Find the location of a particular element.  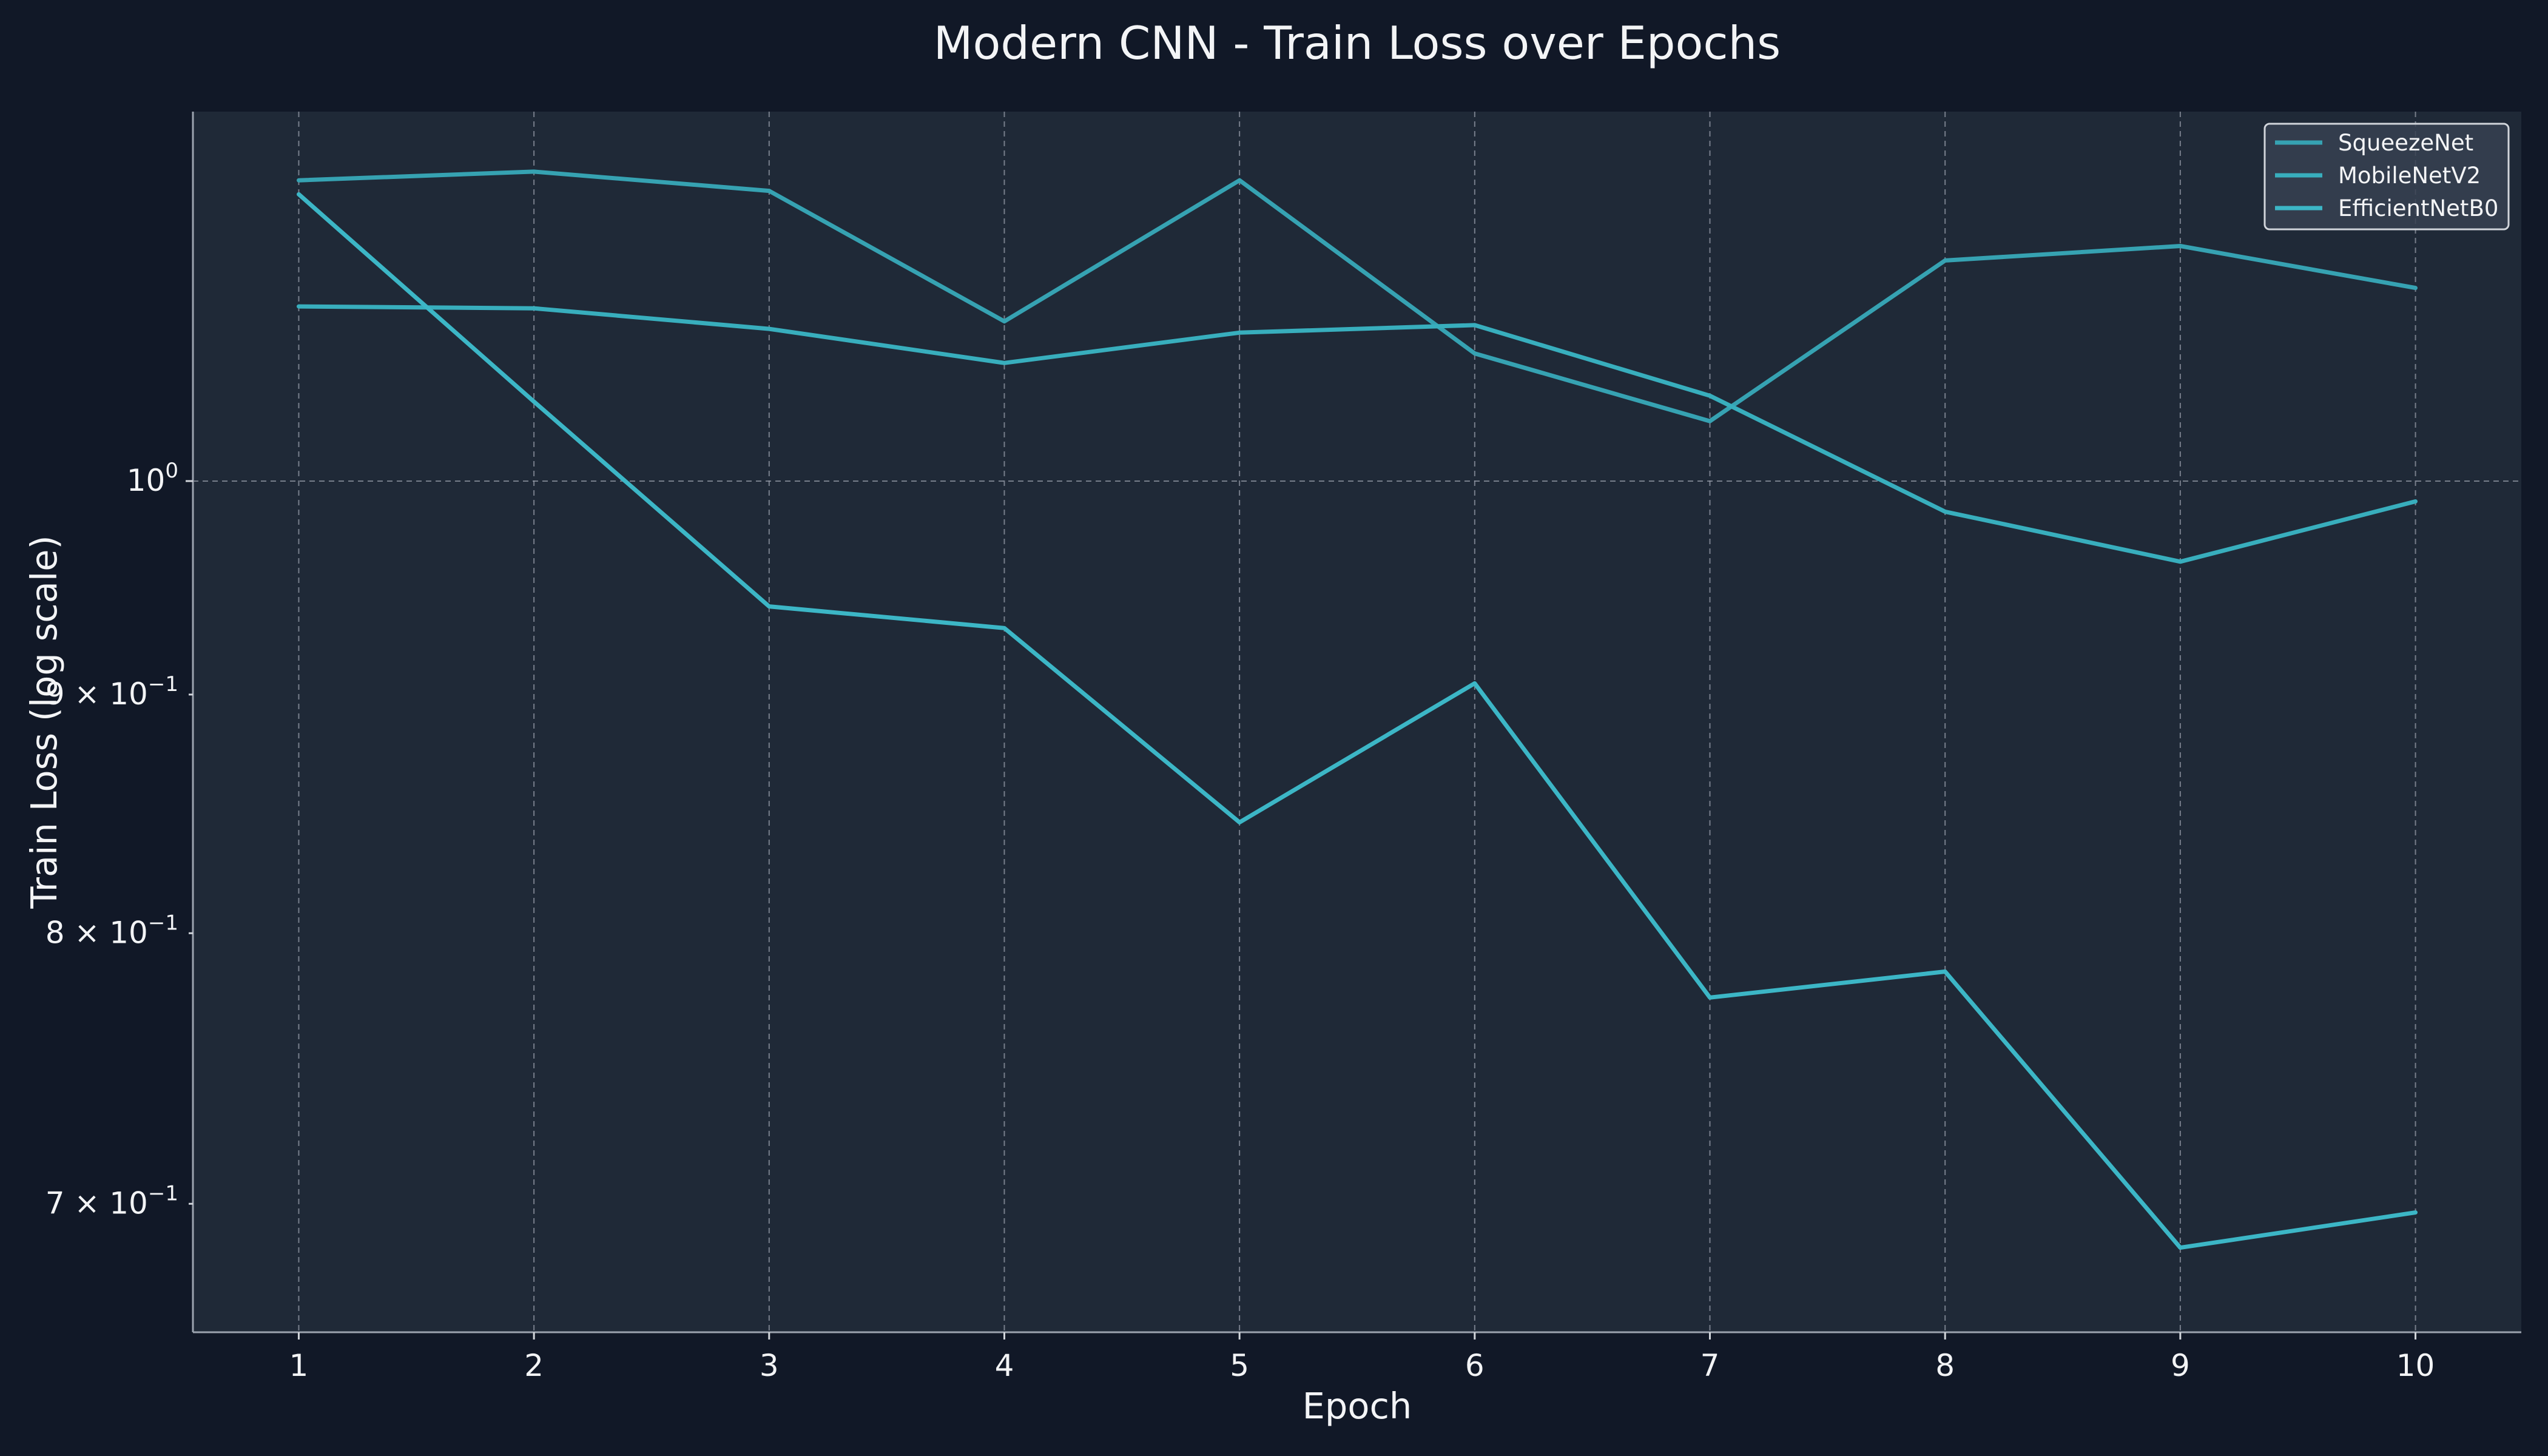

x-tick-label: 5 is located at coordinates (1239, 1365).